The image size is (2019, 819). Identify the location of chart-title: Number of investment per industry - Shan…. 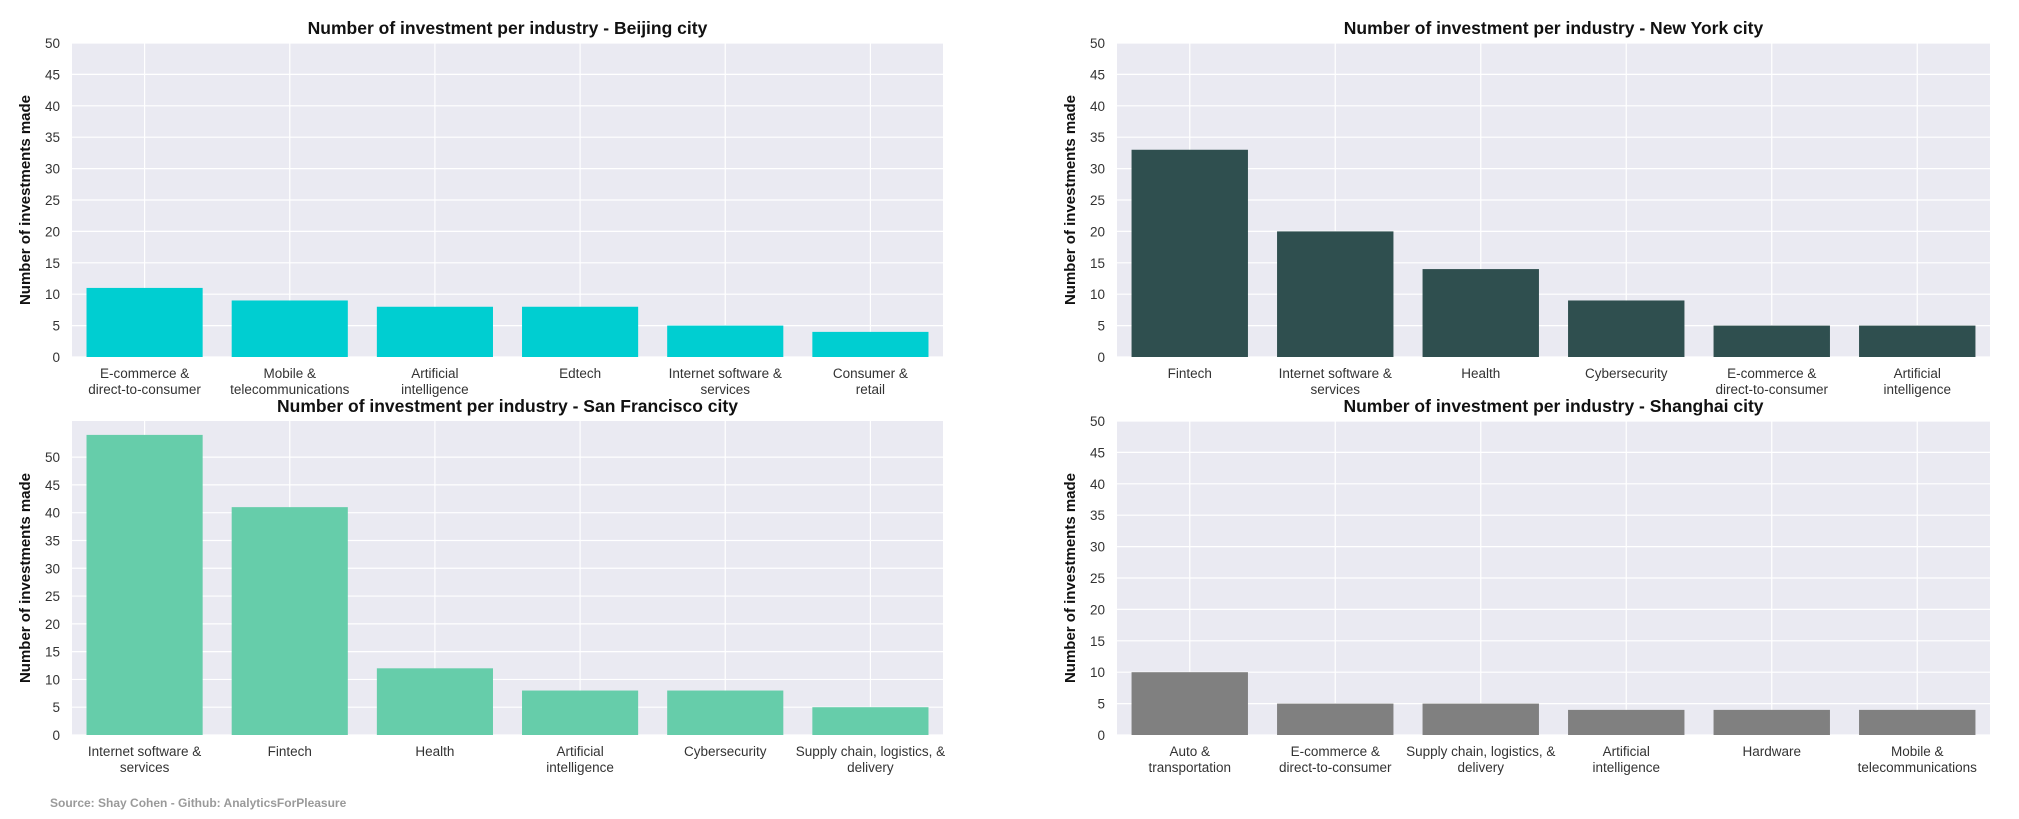
(1553, 406).